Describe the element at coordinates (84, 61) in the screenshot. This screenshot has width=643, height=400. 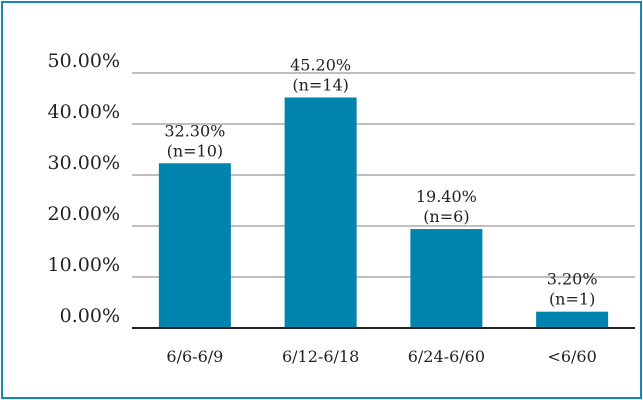
I see `y-tick-label: 50.00%` at that location.